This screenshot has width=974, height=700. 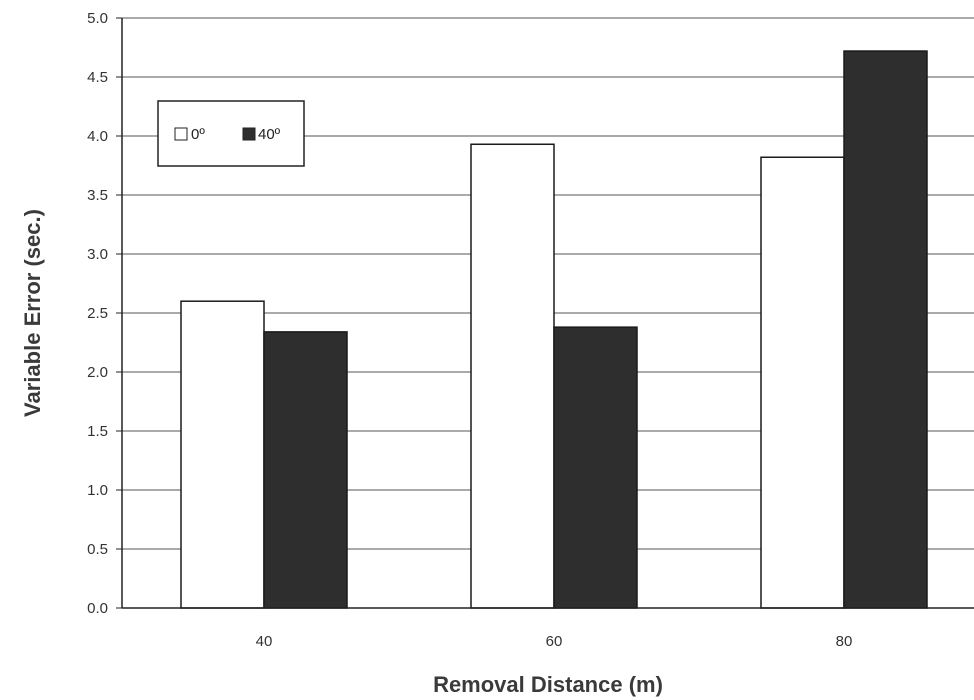 I want to click on y-tick-label: 0.0, so click(x=97, y=608).